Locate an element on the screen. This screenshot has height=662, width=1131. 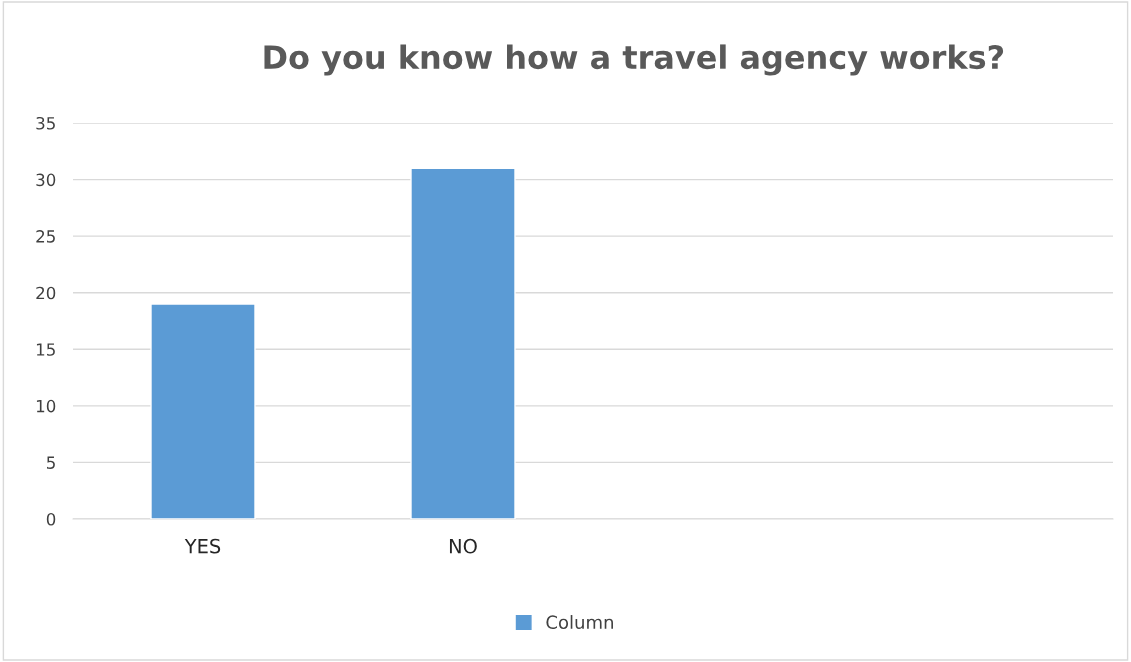
y-tick-label: 0 is located at coordinates (51, 519).